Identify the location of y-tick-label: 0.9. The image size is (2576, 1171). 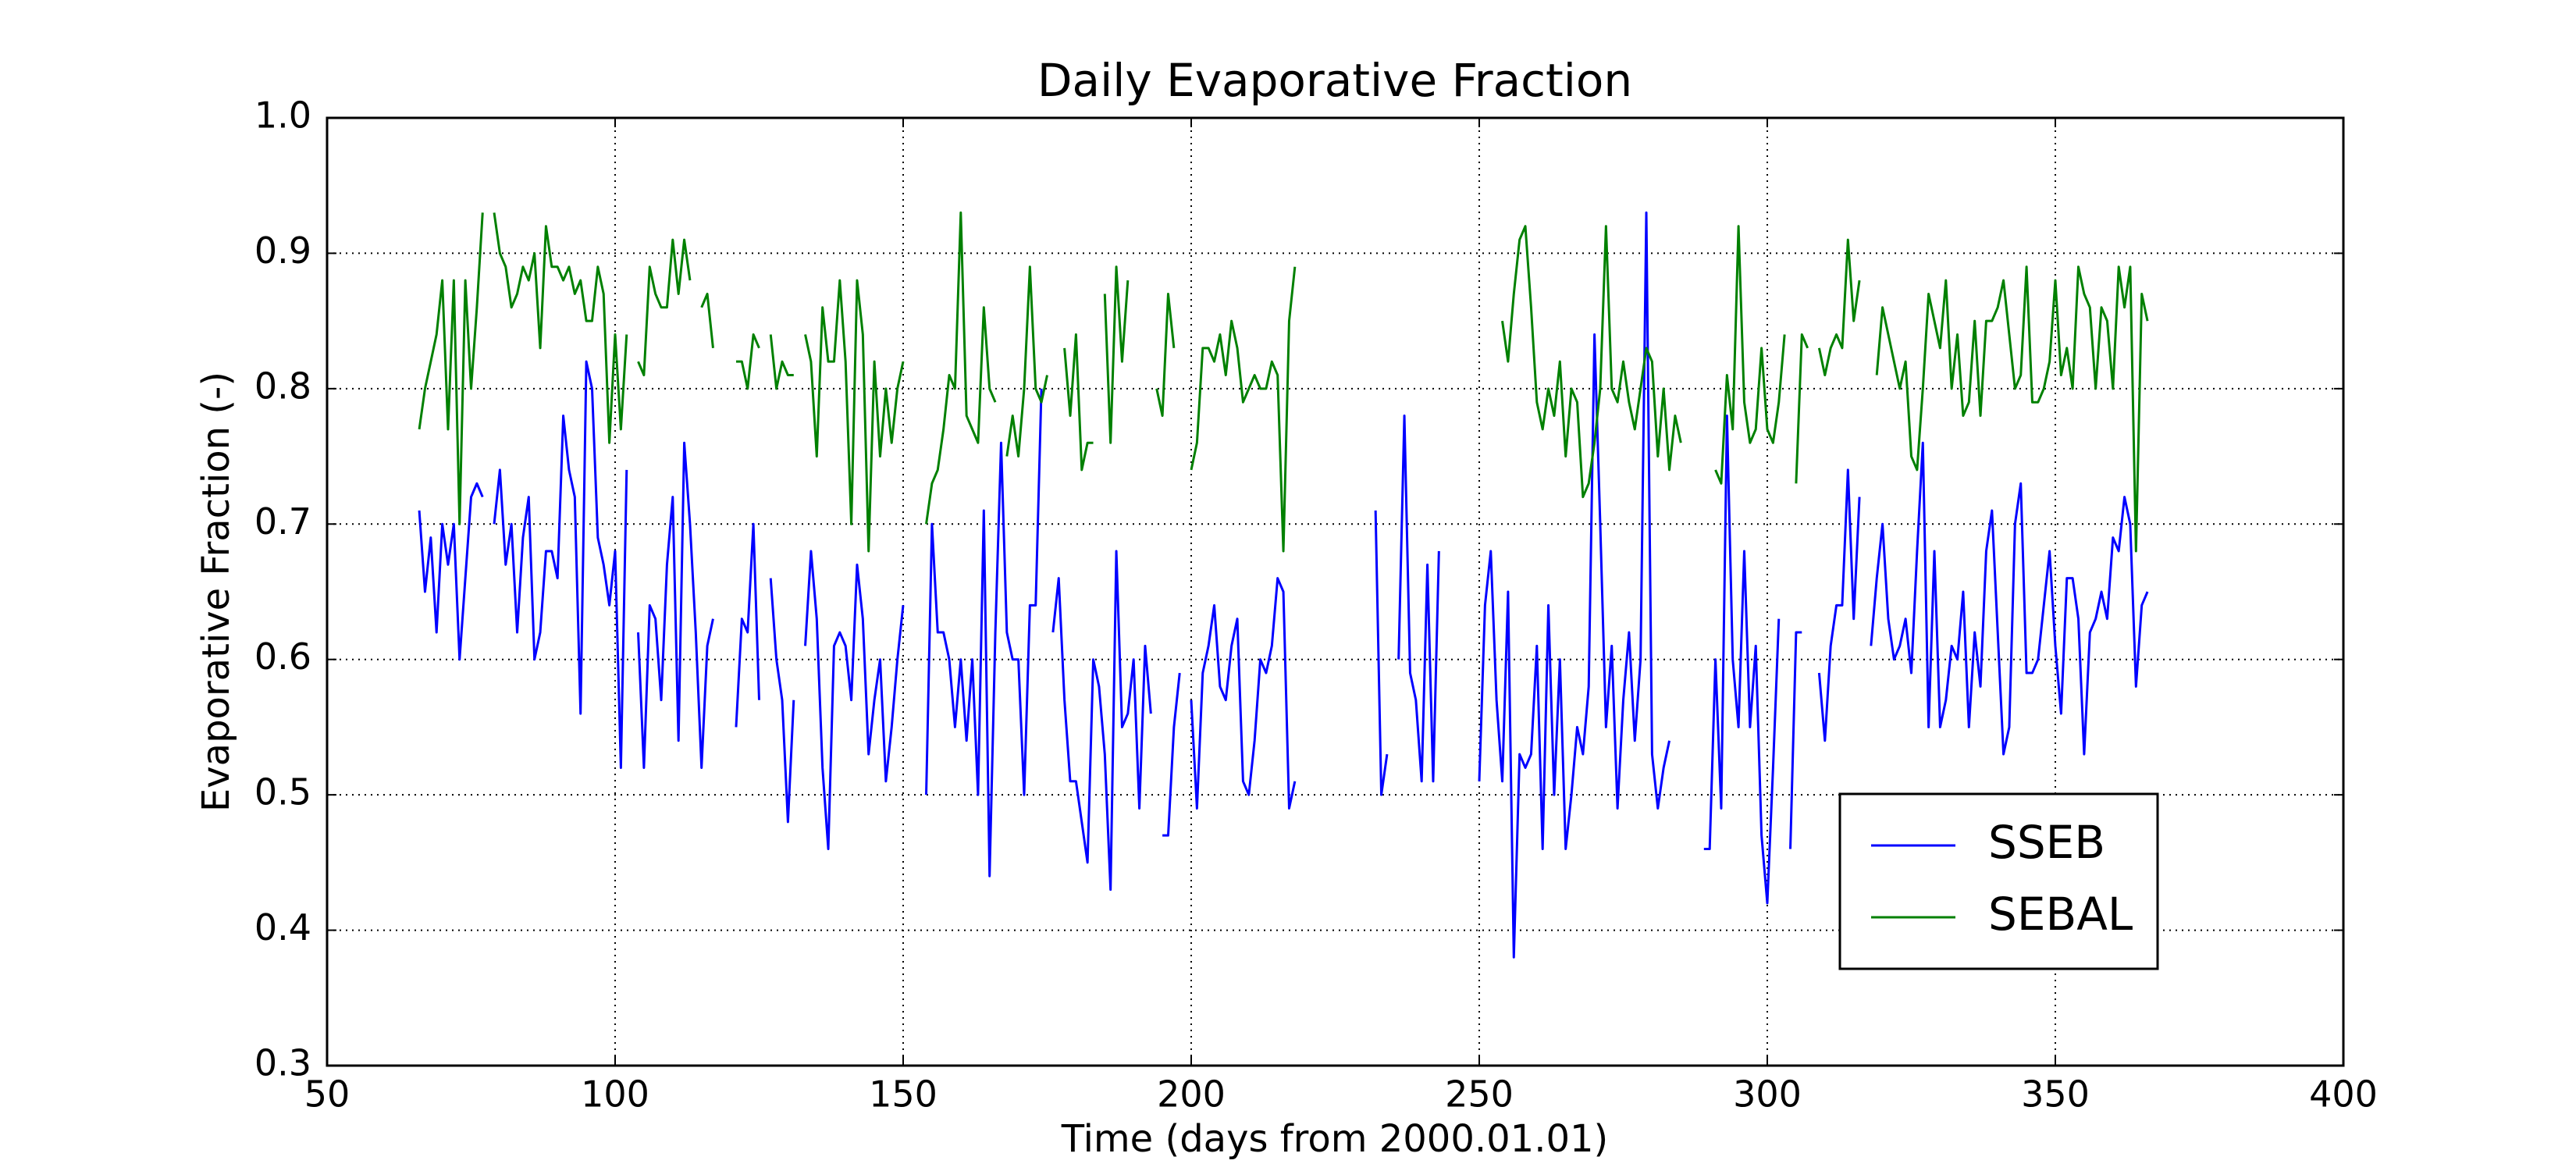
(282, 251).